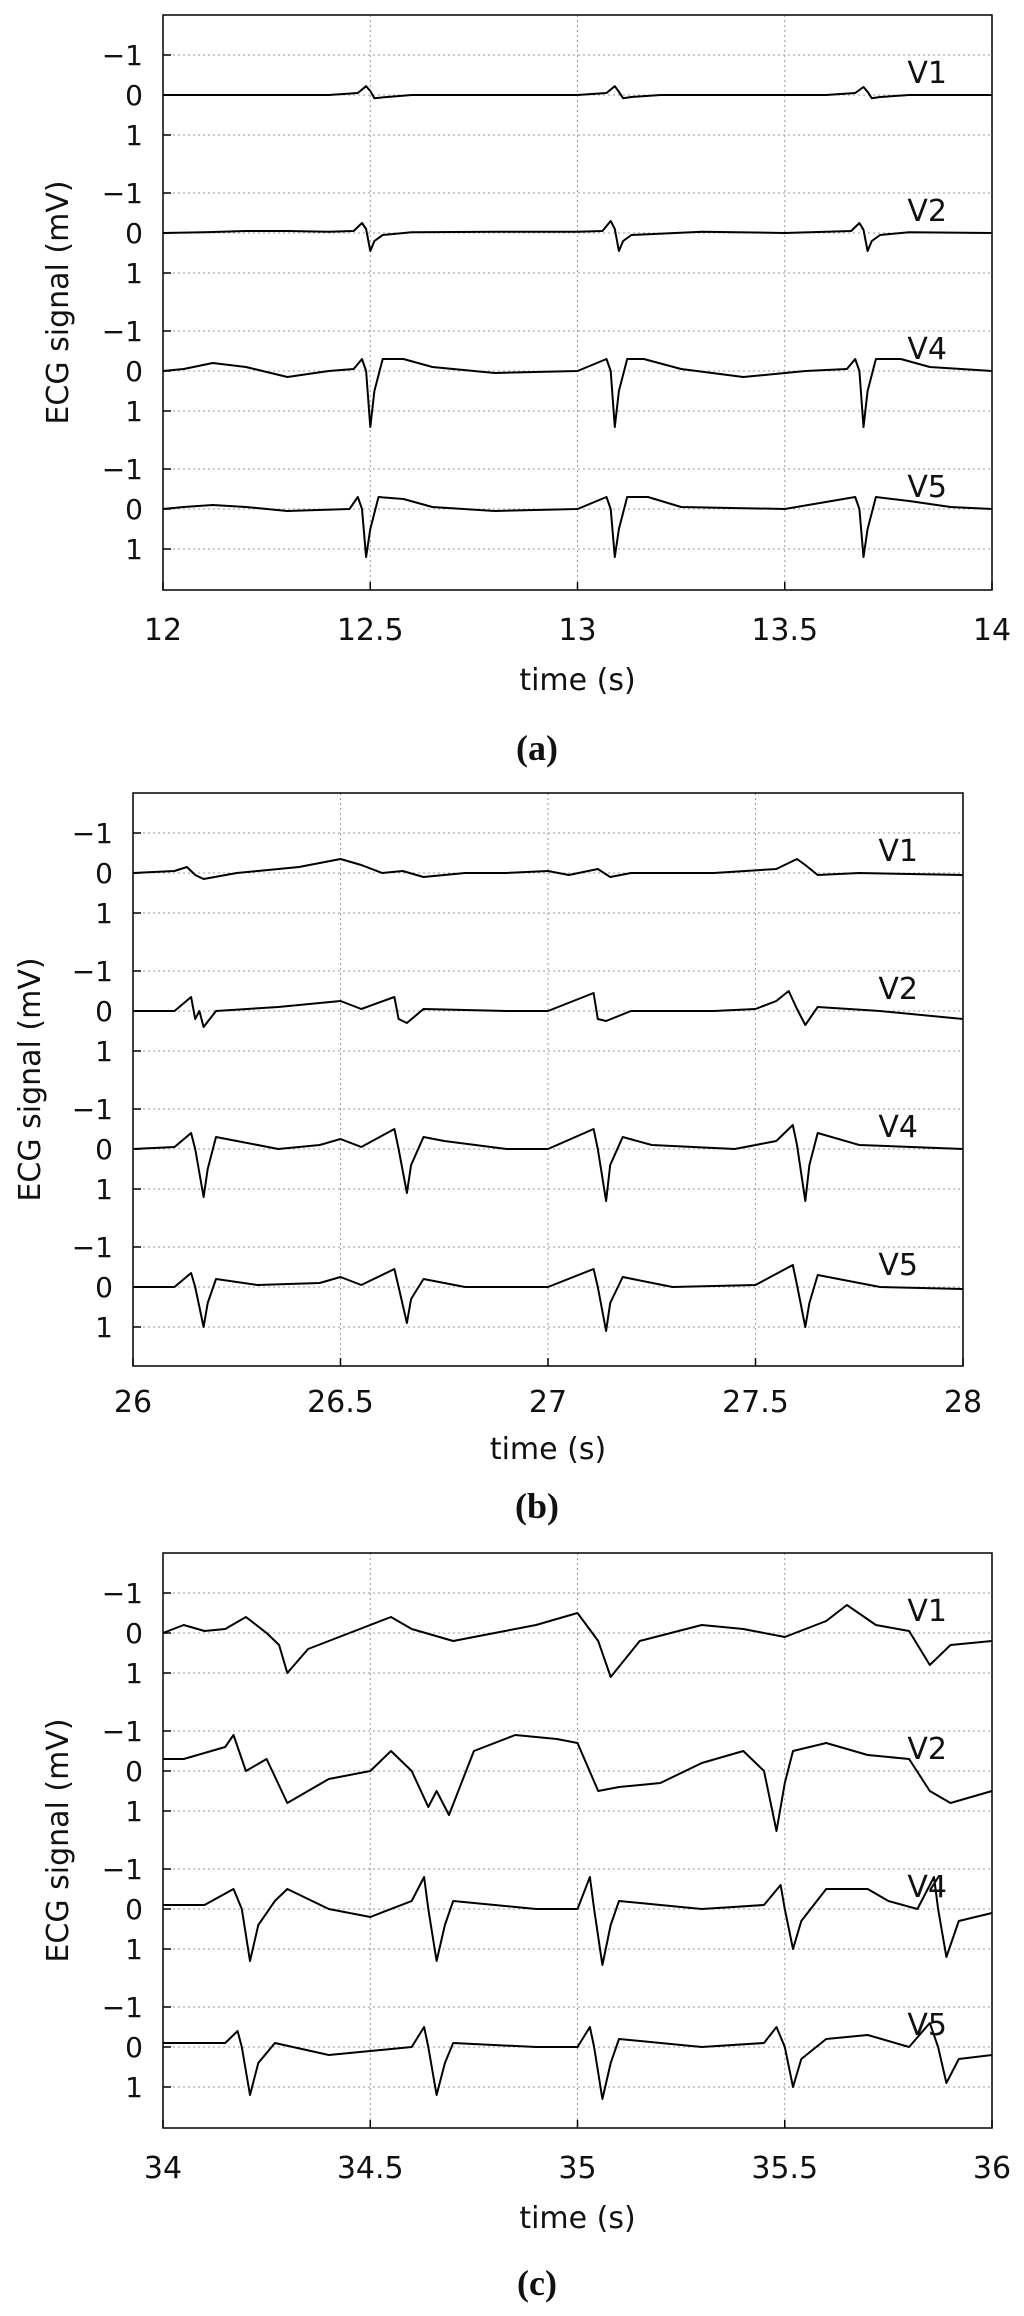 The height and width of the screenshot is (2316, 1024). What do you see at coordinates (548, 1402) in the screenshot?
I see `x-tick-label: 27` at bounding box center [548, 1402].